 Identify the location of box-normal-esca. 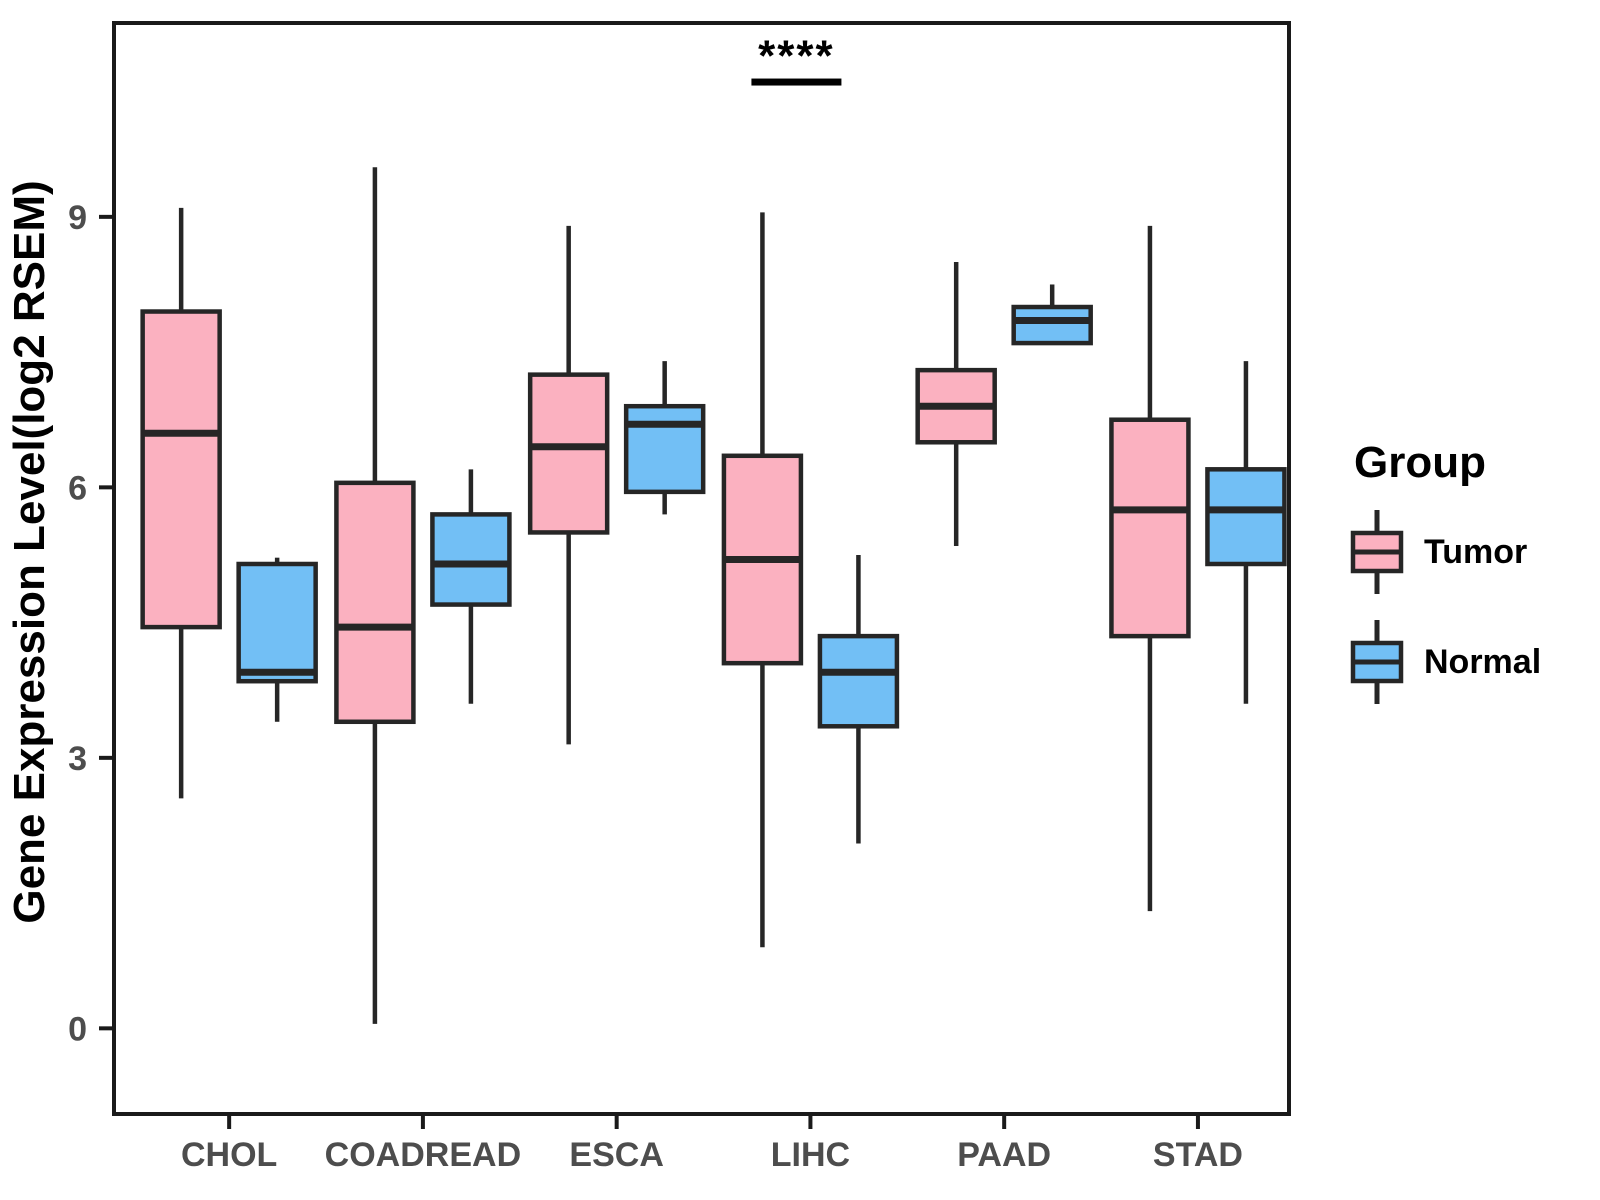
(664, 438).